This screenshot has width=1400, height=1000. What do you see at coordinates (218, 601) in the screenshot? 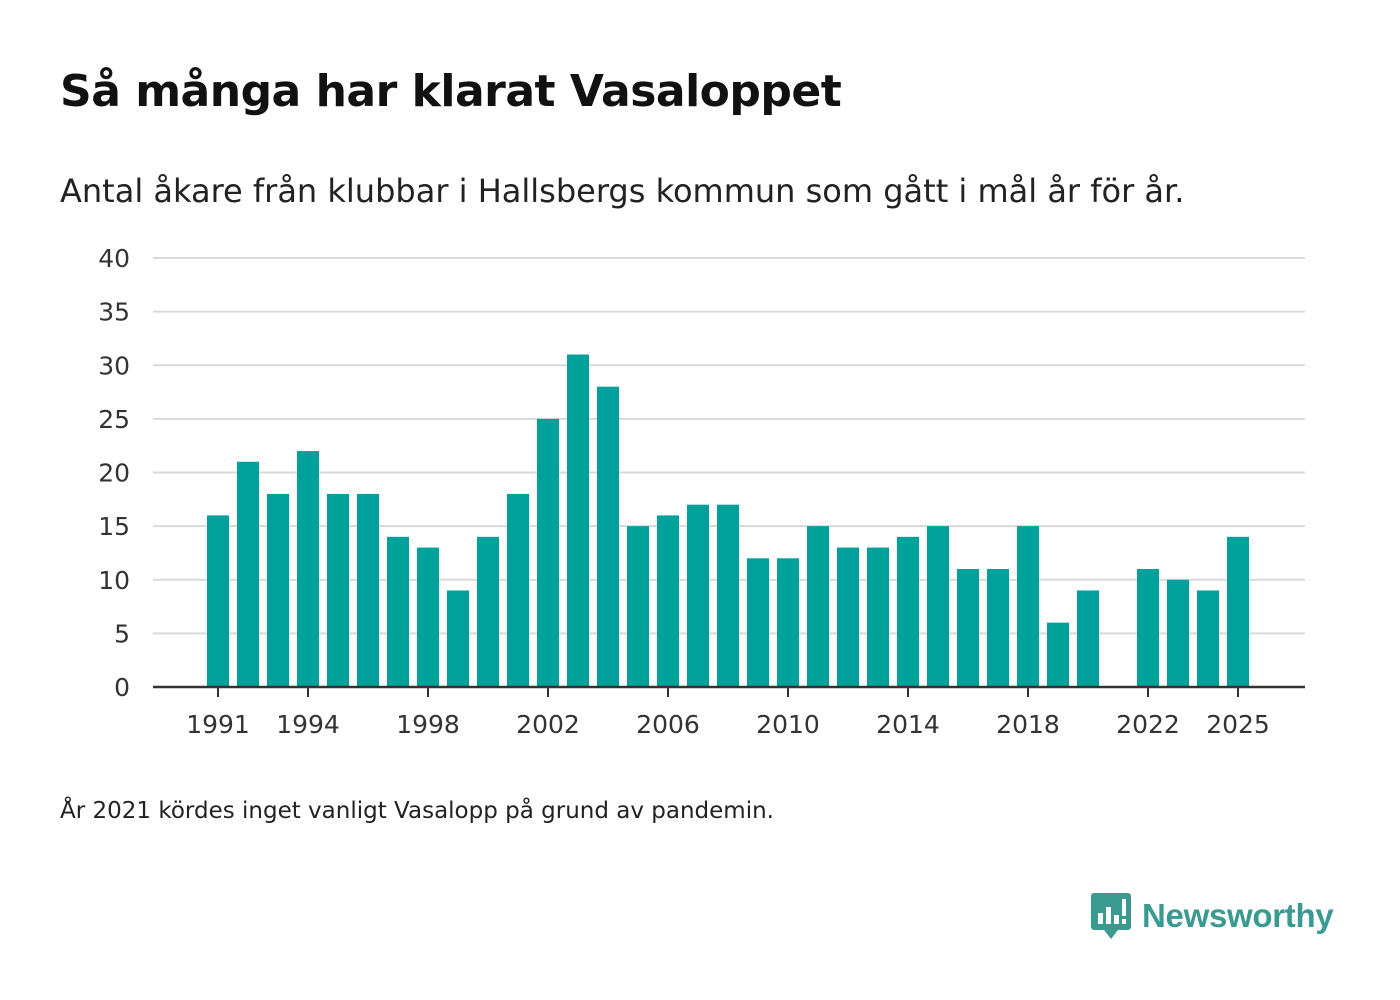
I see `bar-1991` at bounding box center [218, 601].